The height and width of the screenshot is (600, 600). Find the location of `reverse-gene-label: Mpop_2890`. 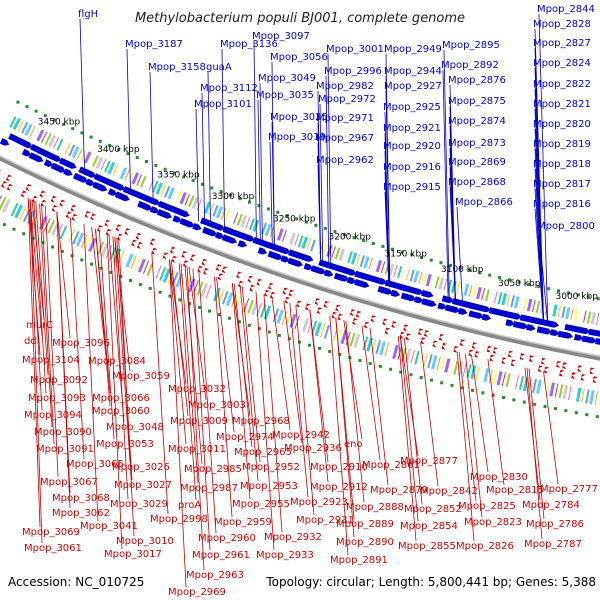

reverse-gene-label: Mpop_2890 is located at coordinates (365, 542).